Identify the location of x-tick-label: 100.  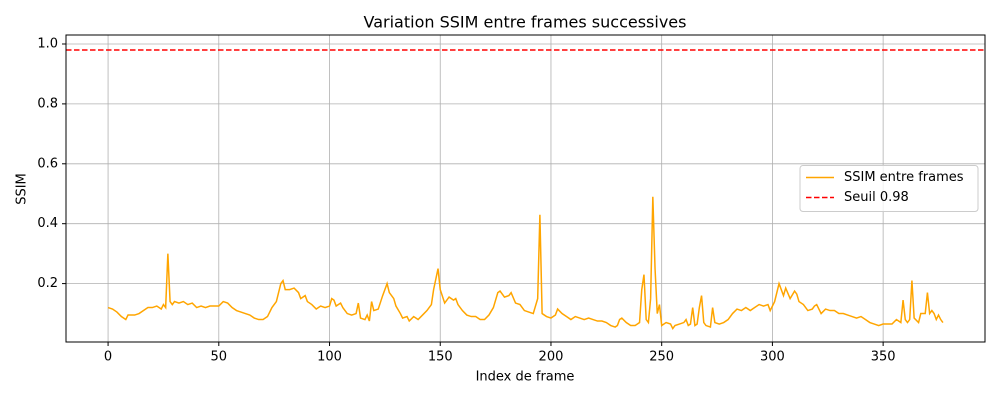
(329, 357).